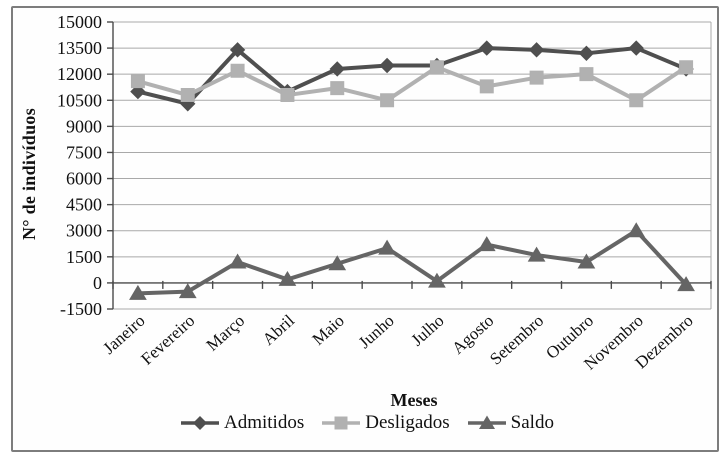  I want to click on series-desligados-line, so click(412, 84).